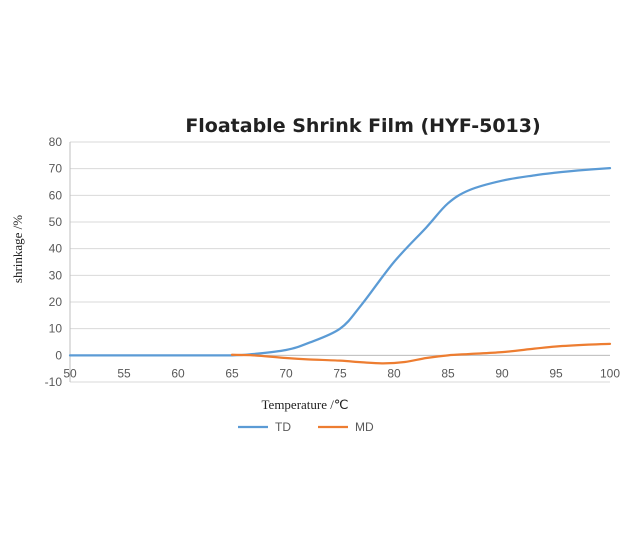 This screenshot has height=539, width=633. I want to click on y-tick-label: 20, so click(56, 302).